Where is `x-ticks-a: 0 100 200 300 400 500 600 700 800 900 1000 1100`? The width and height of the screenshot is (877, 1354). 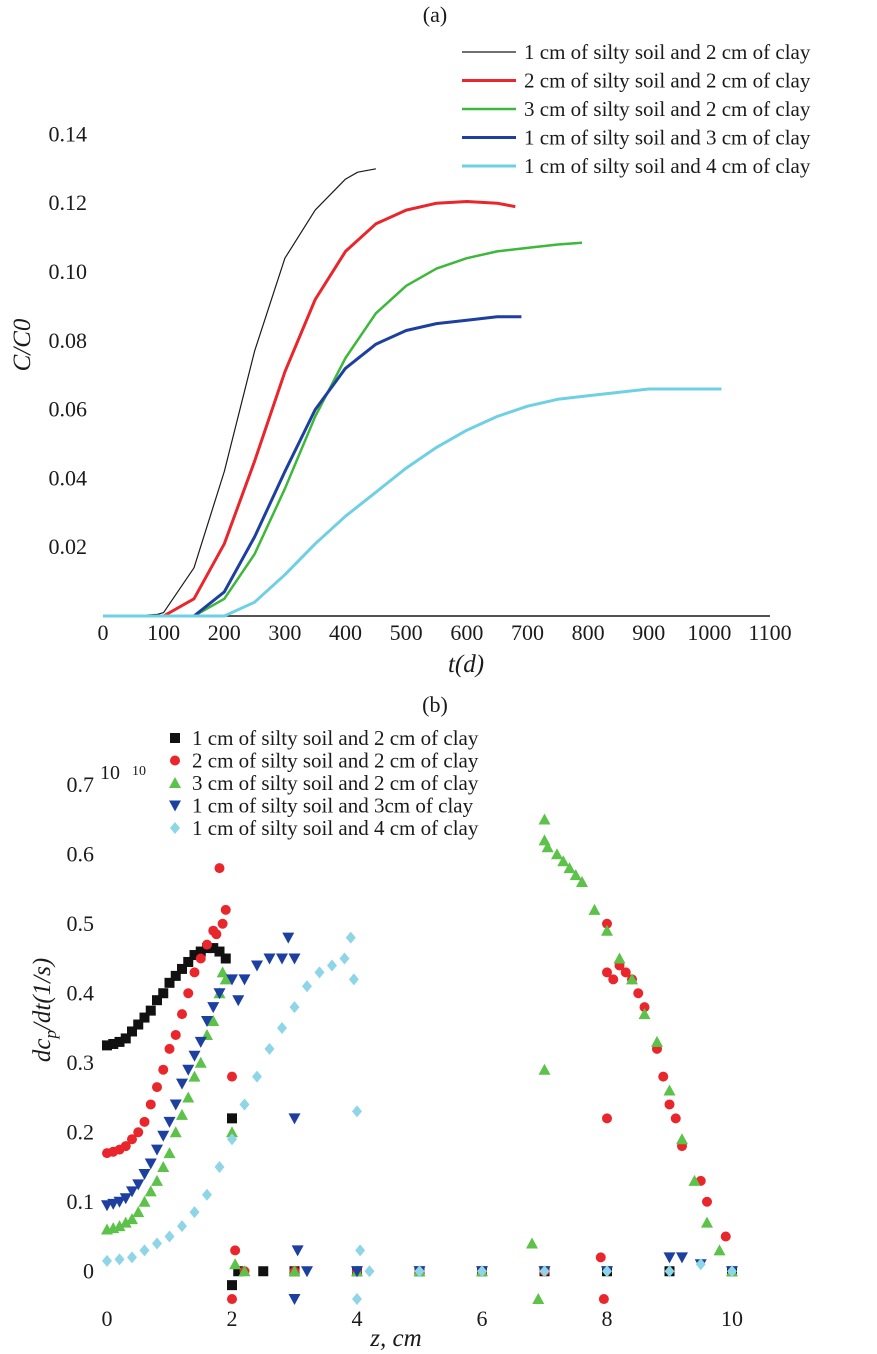 x-ticks-a: 0 100 200 300 400 500 600 700 800 900 1000 1100 is located at coordinates (445, 632).